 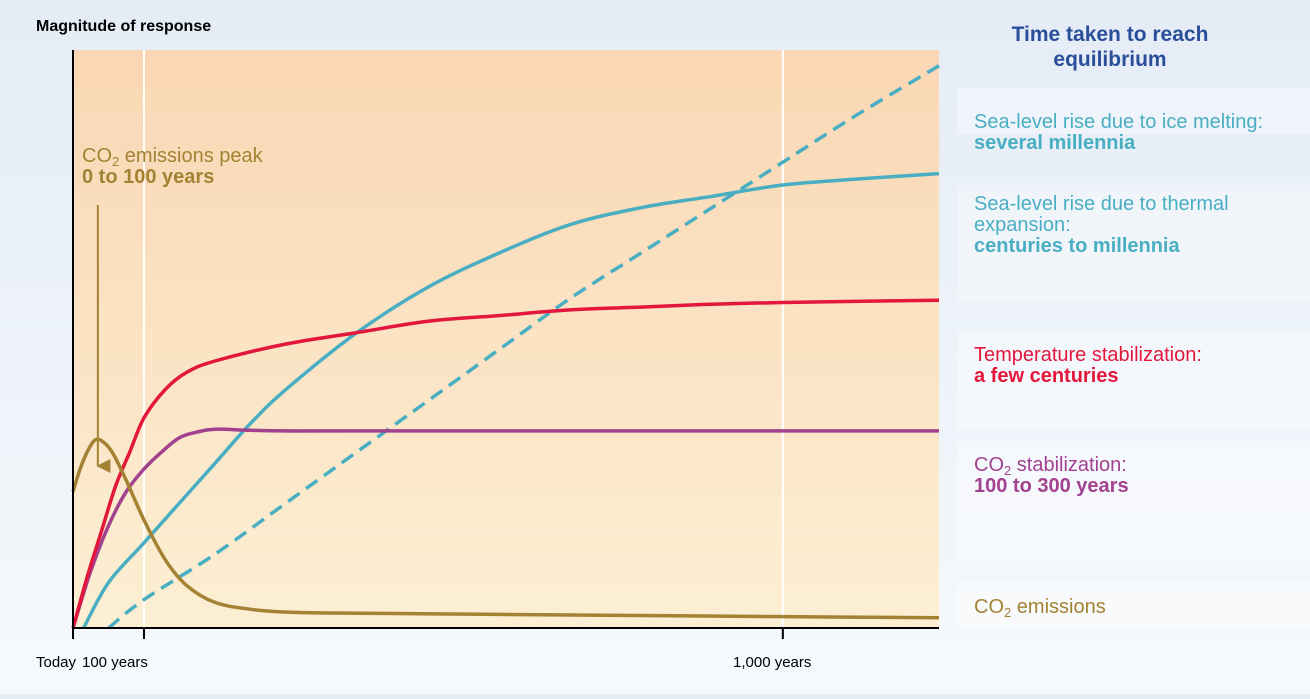 What do you see at coordinates (1110, 47) in the screenshot?
I see `equilibrium-title: Time taken to reach equilibrium` at bounding box center [1110, 47].